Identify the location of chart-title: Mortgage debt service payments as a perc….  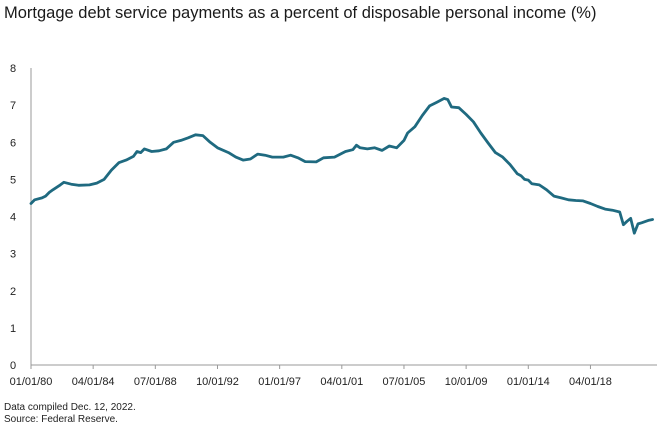
(300, 13).